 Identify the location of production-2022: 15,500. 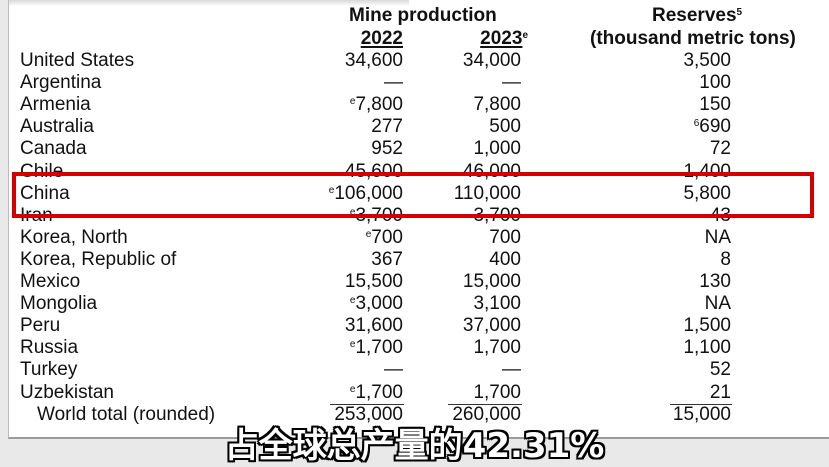
(351, 282).